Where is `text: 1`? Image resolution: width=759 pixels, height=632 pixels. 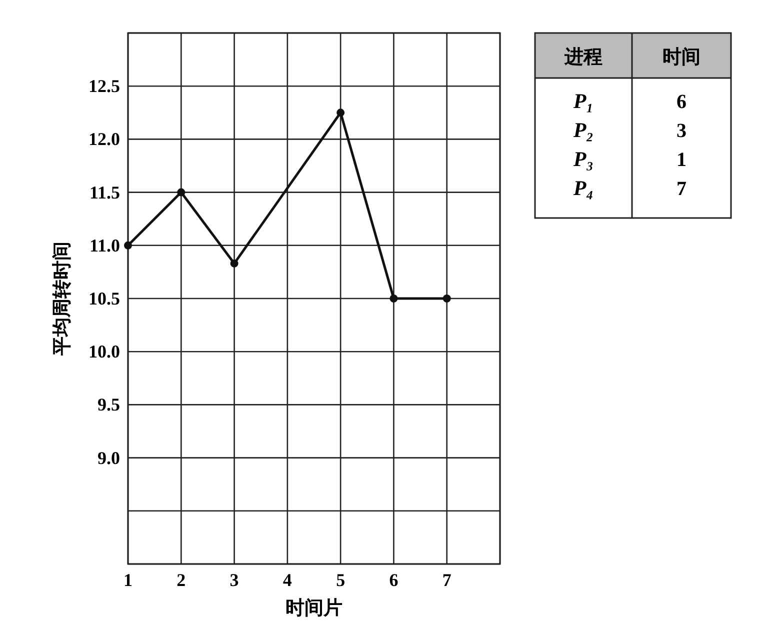 text: 1 is located at coordinates (681, 160).